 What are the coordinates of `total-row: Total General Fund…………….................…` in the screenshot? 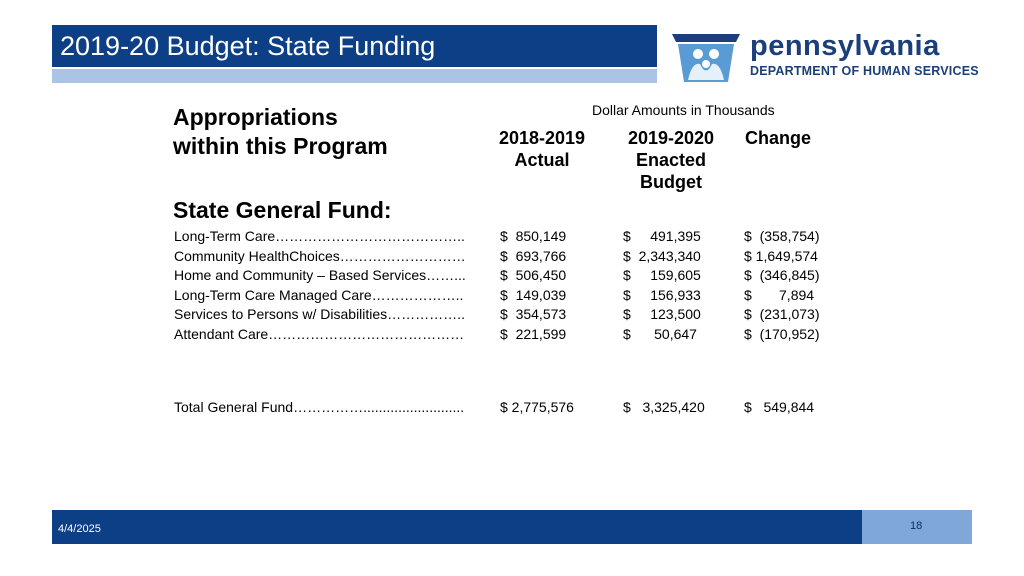 It's located at (512, 409).